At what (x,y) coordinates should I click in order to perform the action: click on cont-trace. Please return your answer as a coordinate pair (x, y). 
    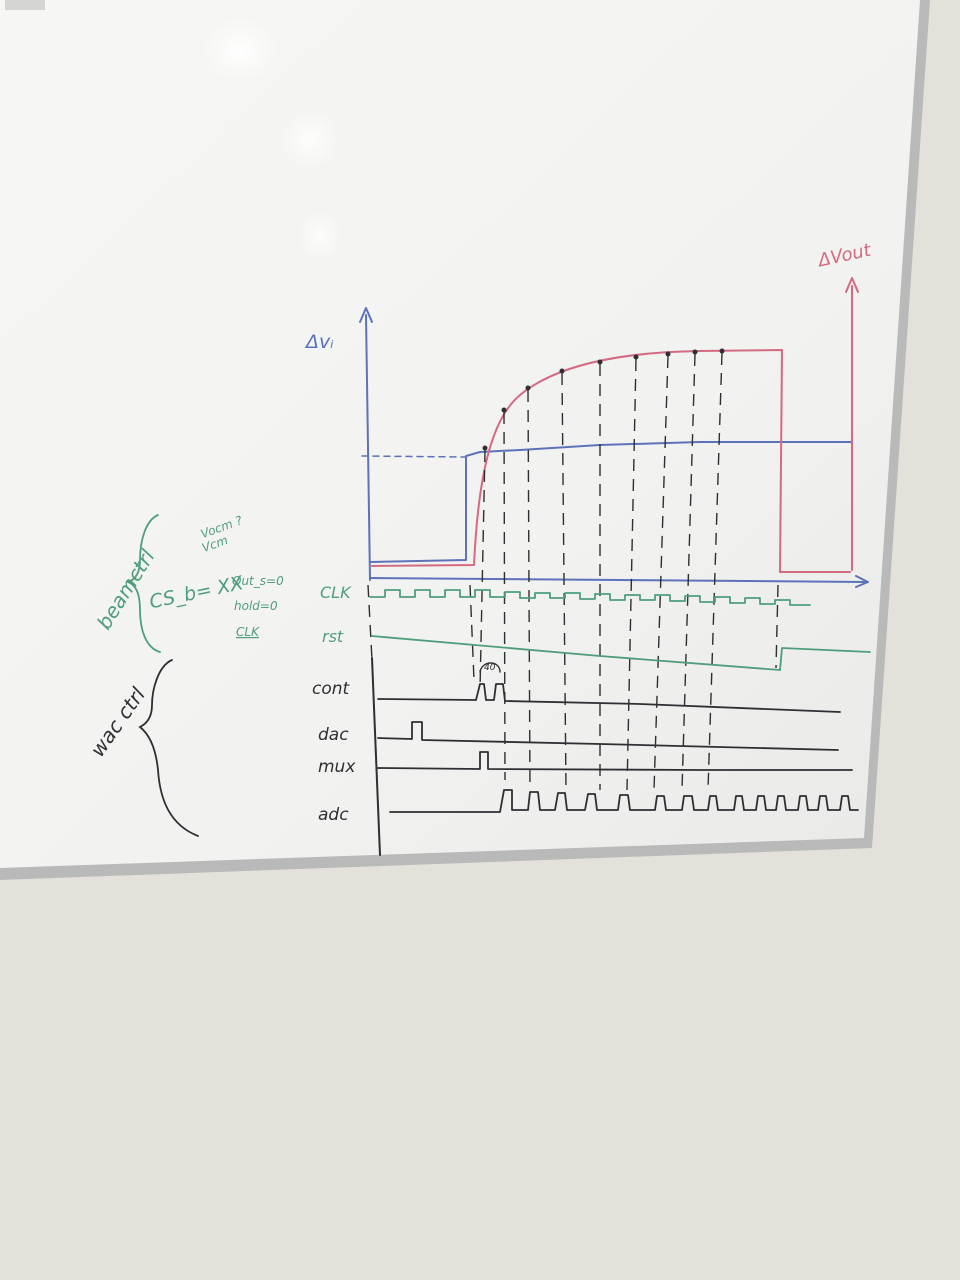
    Looking at the image, I should click on (609, 698).